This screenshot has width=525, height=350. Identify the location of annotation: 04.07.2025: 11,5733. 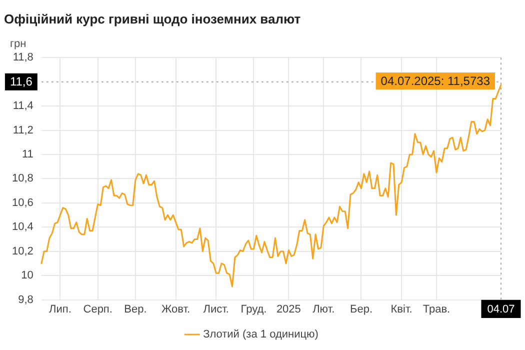
(435, 81).